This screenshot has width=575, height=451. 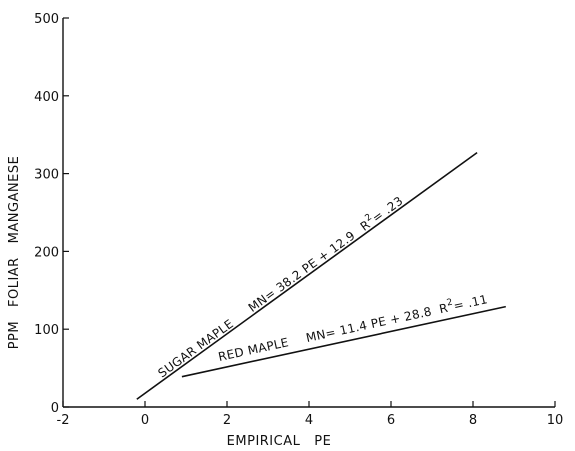 I want to click on red-maple-r2-value: = .11, so click(x=470, y=302).